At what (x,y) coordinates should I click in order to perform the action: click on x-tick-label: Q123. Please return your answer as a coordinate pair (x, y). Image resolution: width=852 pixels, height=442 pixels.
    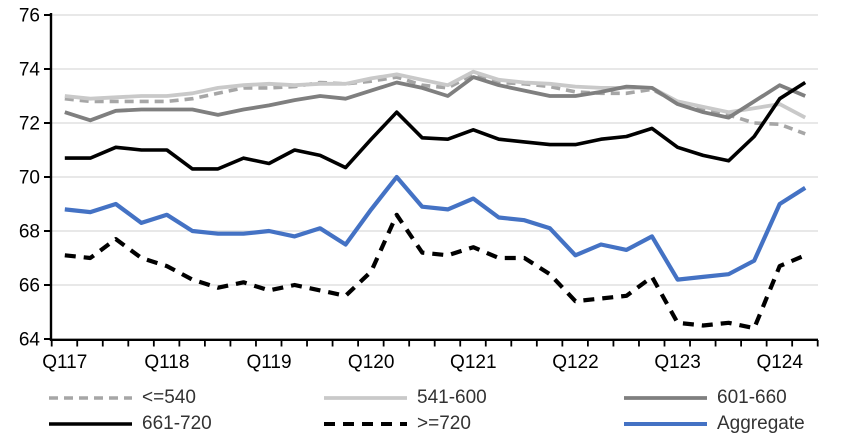
    Looking at the image, I should click on (677, 362).